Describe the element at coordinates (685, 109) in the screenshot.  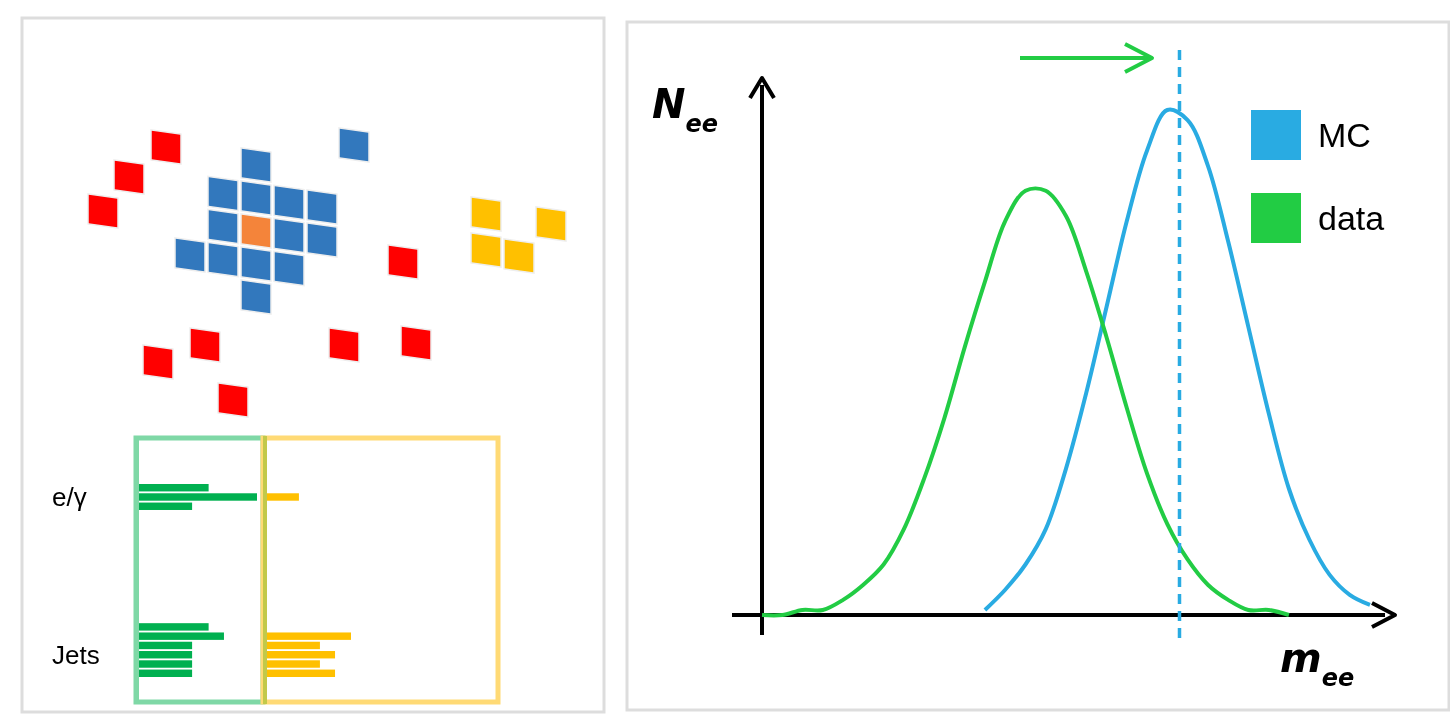
I see `y-axis-title: N$_{ee}$` at that location.